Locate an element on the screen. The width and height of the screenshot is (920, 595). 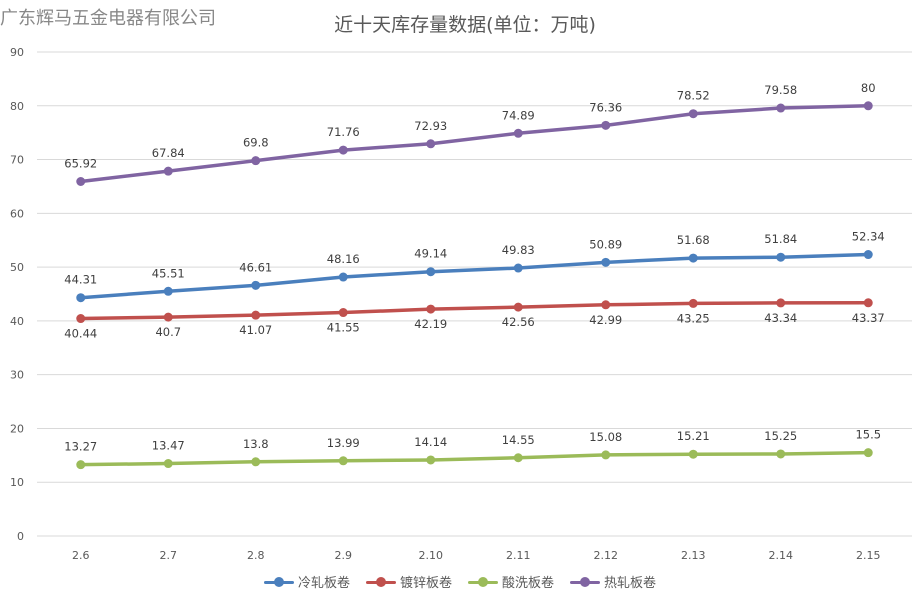
data-label: 78.52 is located at coordinates (693, 96).